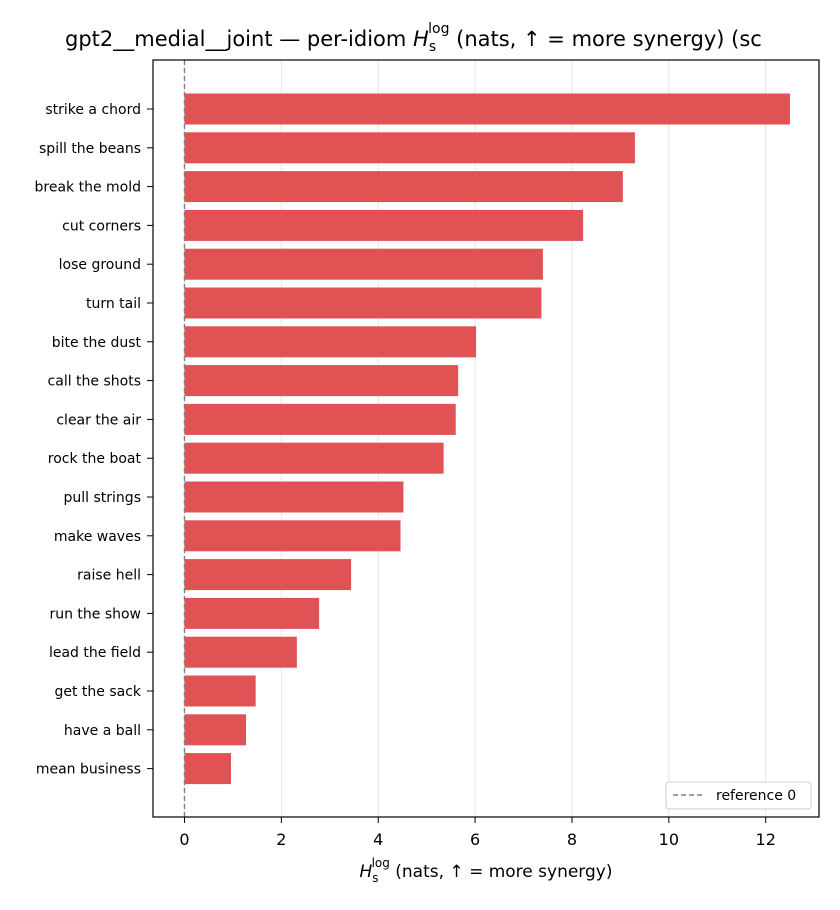  Describe the element at coordinates (97, 692) in the screenshot. I see `y-tick-label: get the sack` at that location.